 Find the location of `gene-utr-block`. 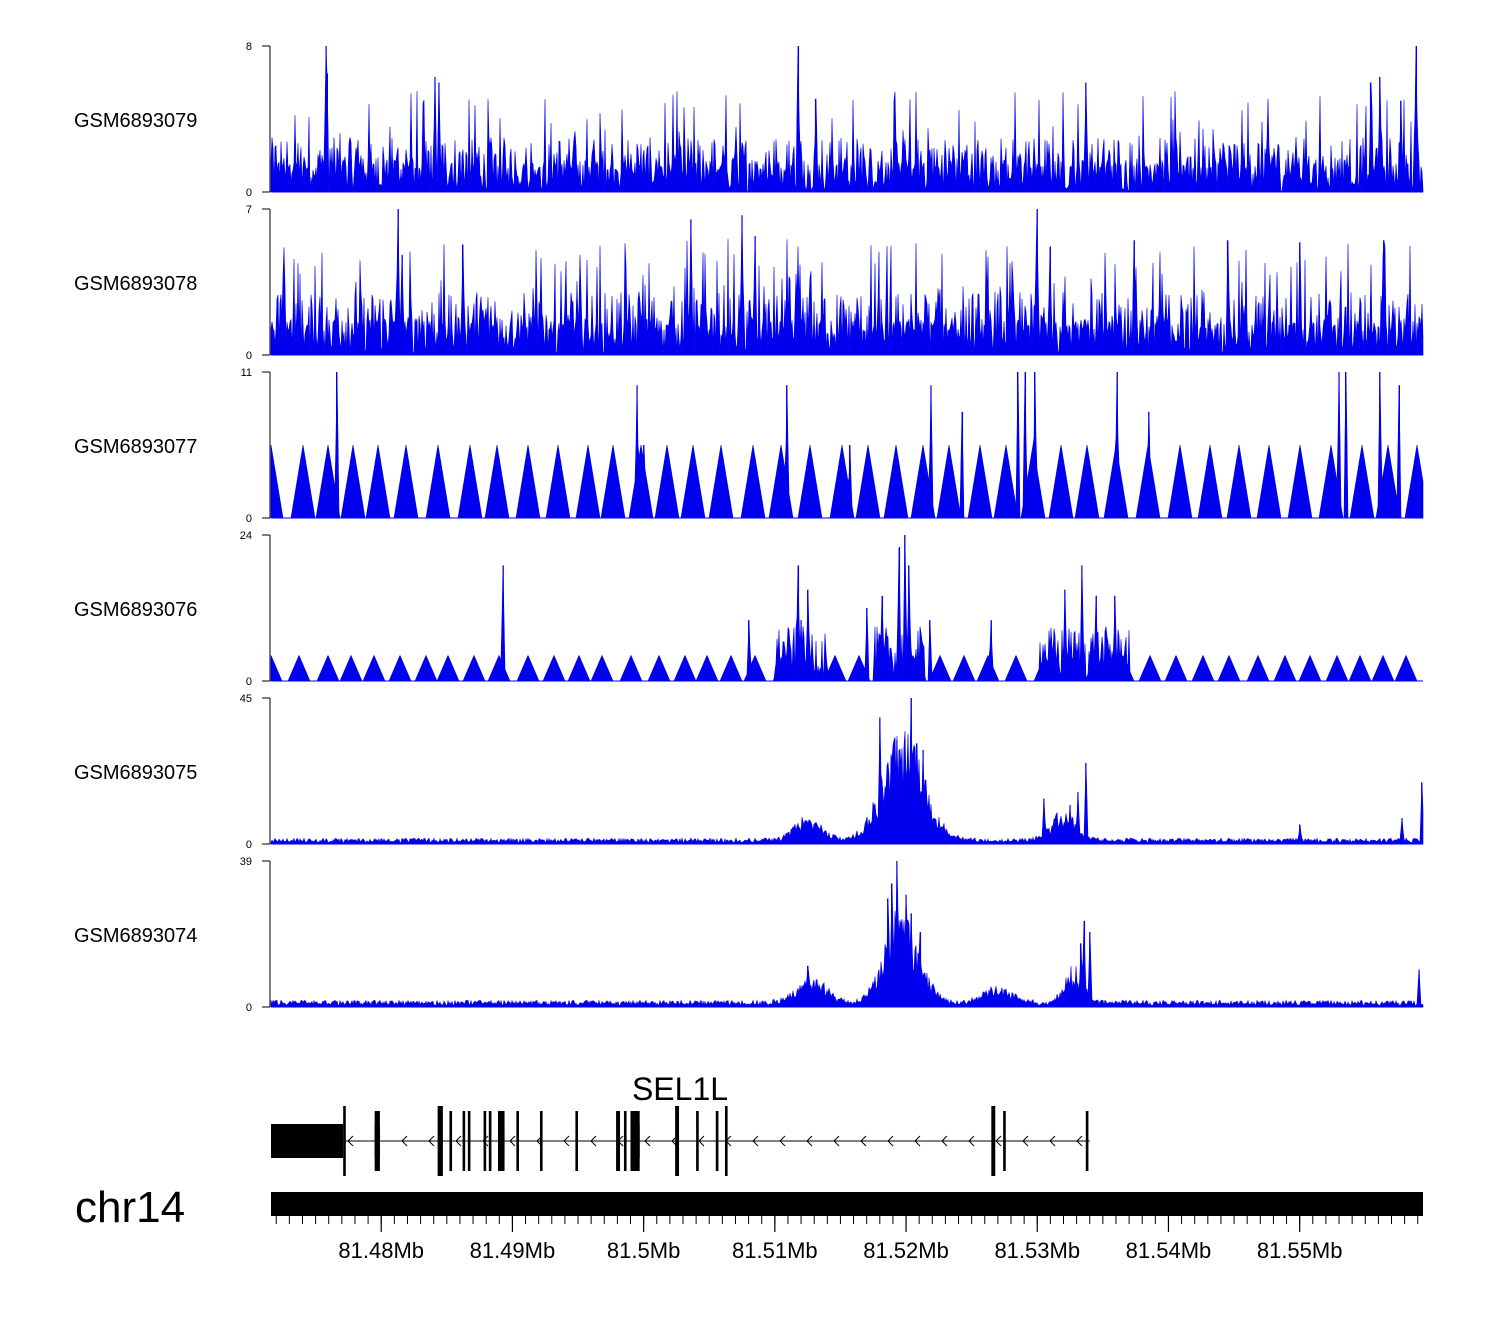

gene-utr-block is located at coordinates (307, 1141).